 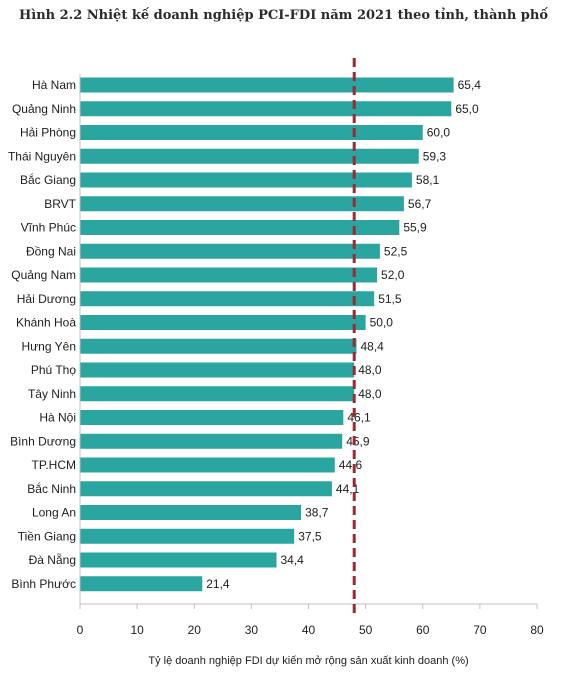 I want to click on value-label: 59,3, so click(x=435, y=156).